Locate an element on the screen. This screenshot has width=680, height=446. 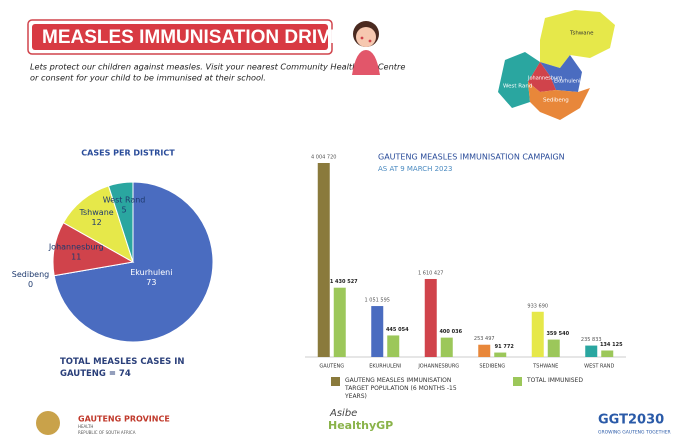
x-tick-label: GAUTENG is located at coordinates (331, 367).